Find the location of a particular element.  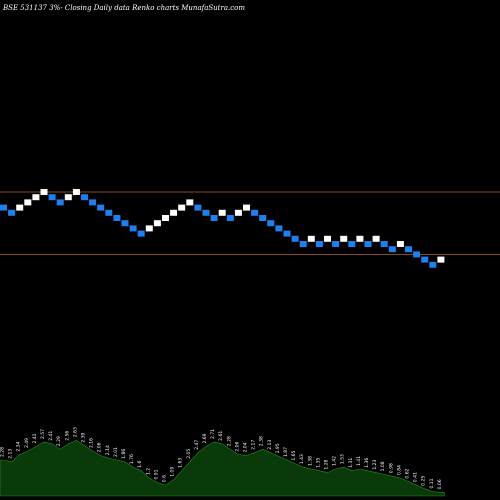

volume-label: 0.84 is located at coordinates (399, 470).